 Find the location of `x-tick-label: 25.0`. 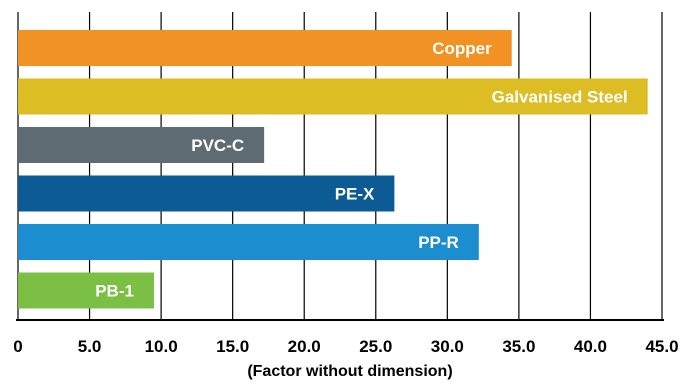

x-tick-label: 25.0 is located at coordinates (375, 346).